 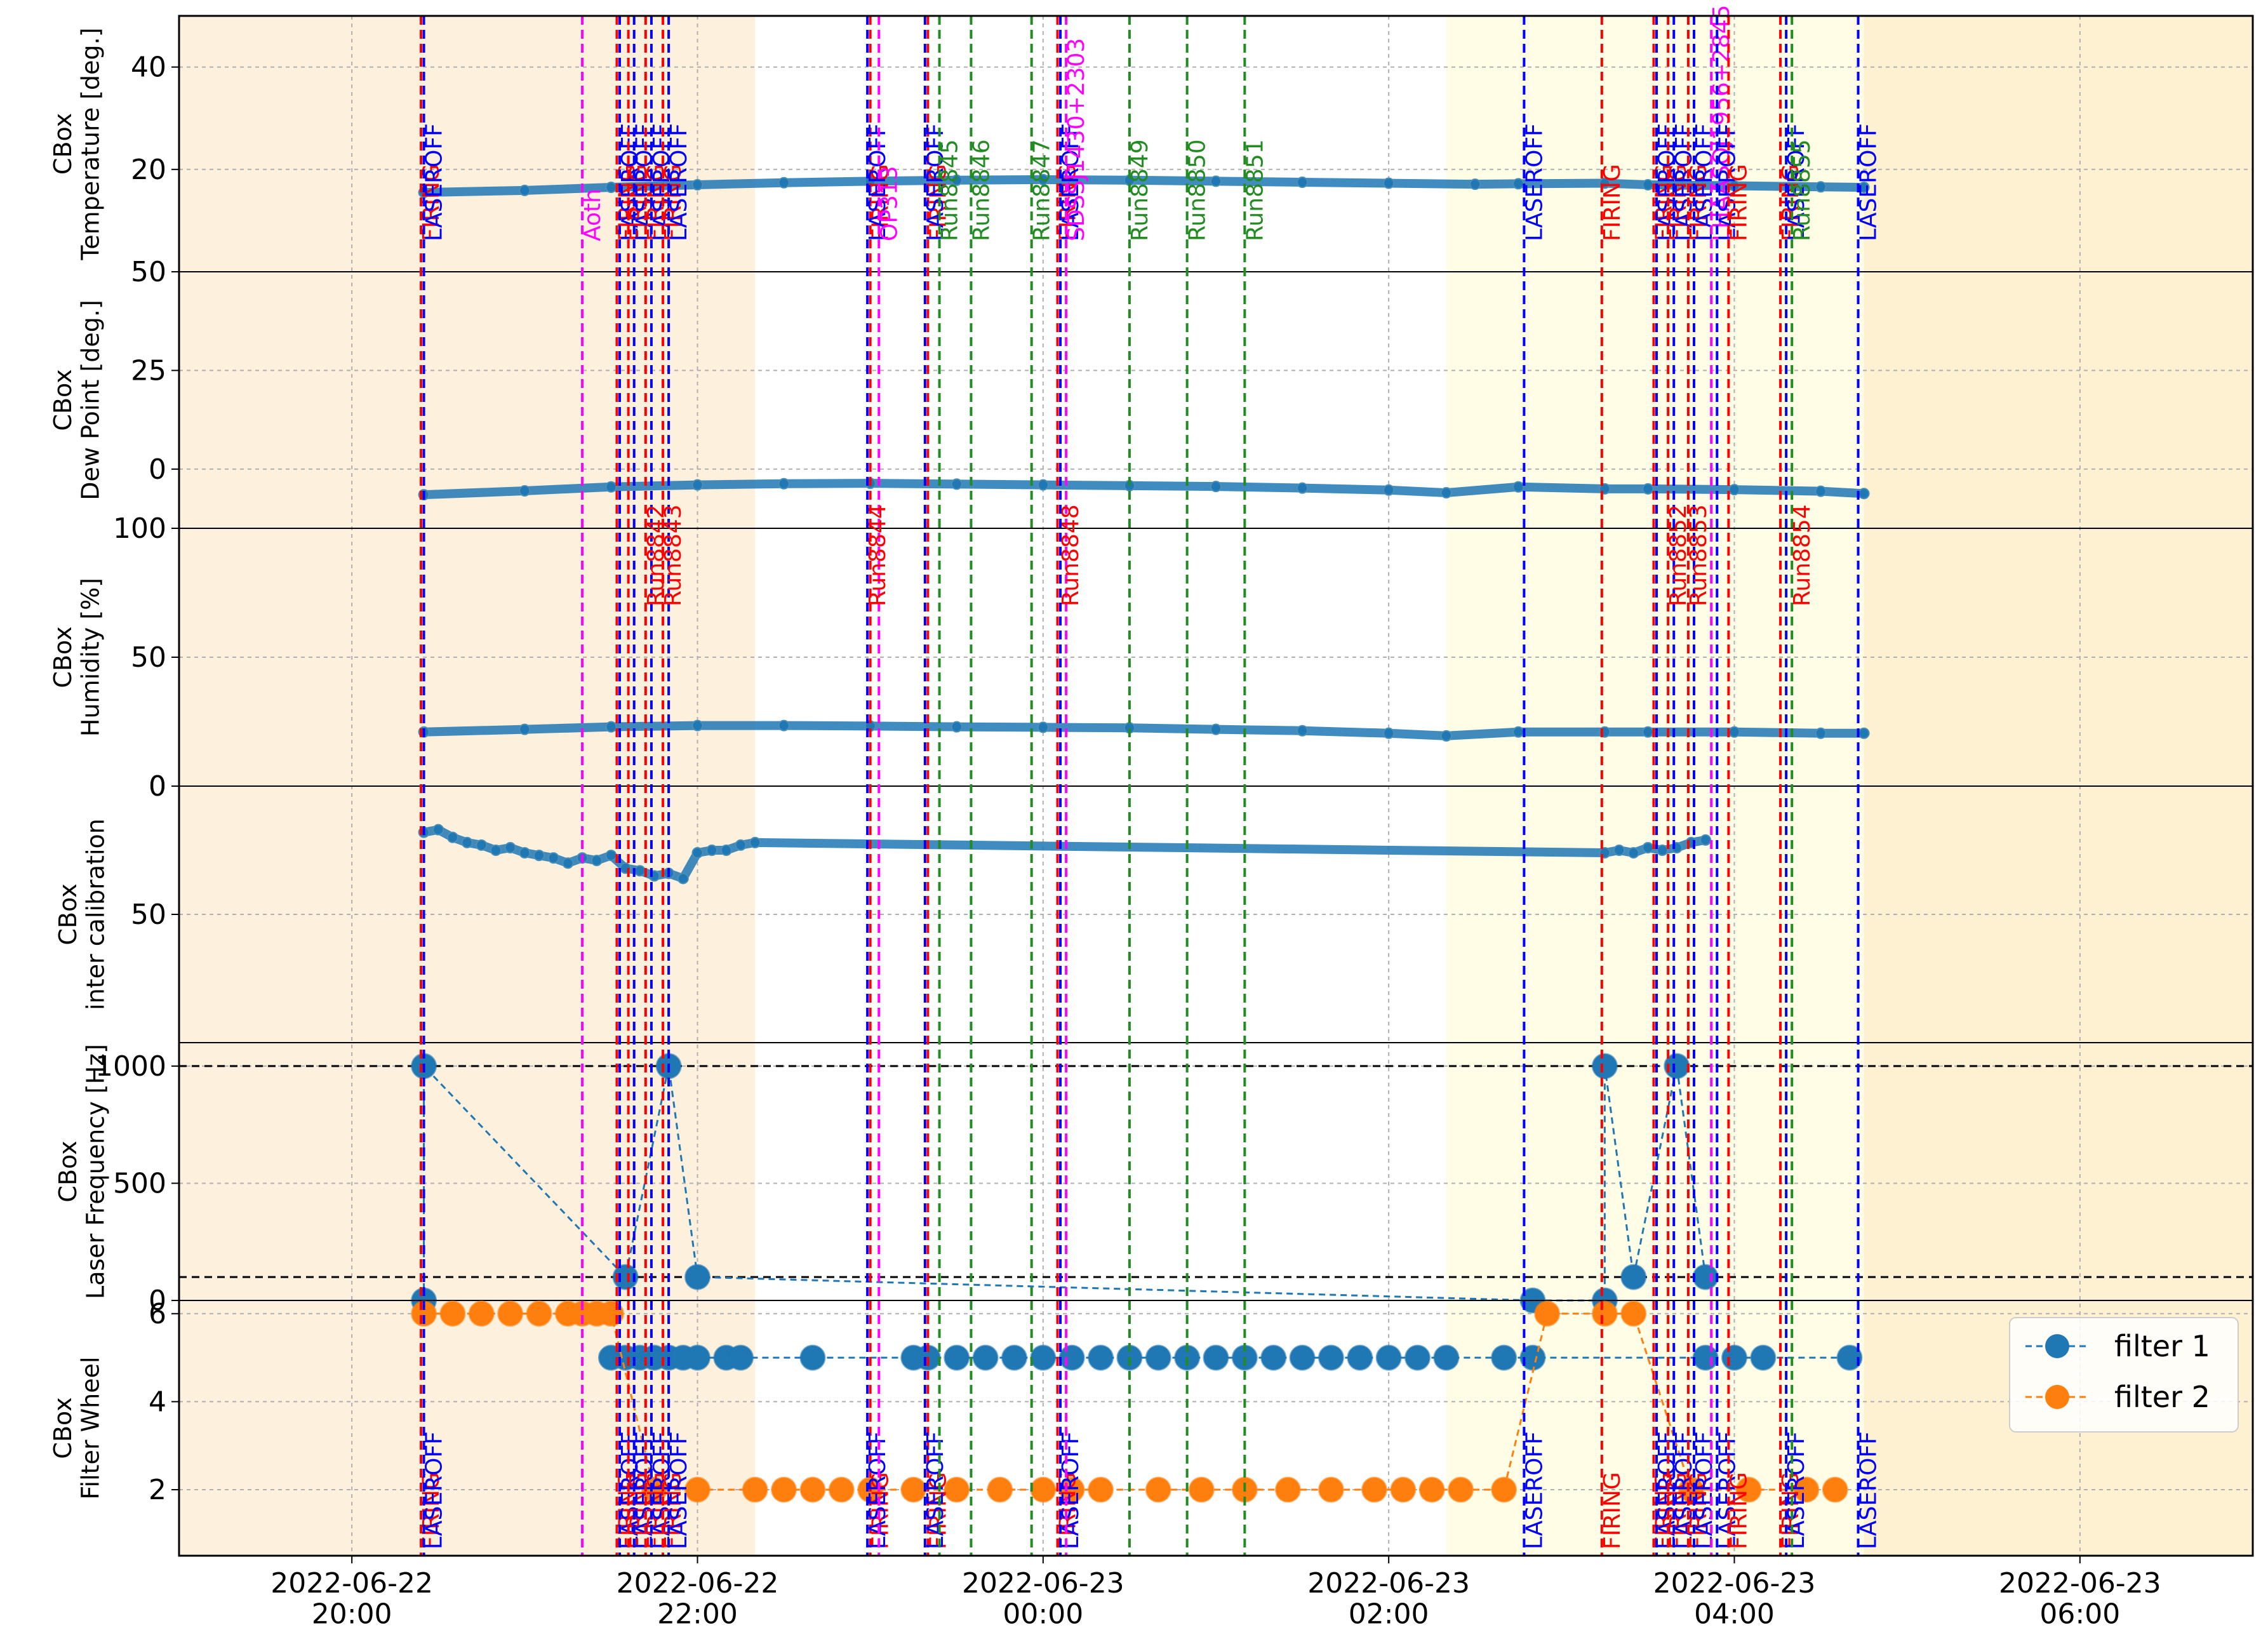 What do you see at coordinates (1140, 190) in the screenshot?
I see `event-label: Run8849` at bounding box center [1140, 190].